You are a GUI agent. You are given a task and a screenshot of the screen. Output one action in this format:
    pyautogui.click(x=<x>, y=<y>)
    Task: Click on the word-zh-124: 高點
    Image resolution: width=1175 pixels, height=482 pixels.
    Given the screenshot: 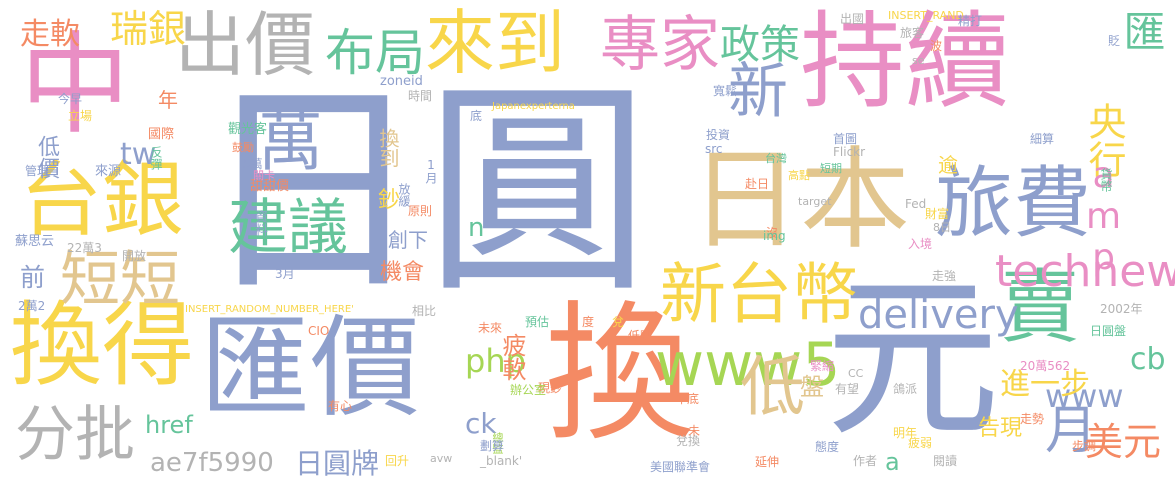 What is the action you would take?
    pyautogui.click(x=799, y=175)
    